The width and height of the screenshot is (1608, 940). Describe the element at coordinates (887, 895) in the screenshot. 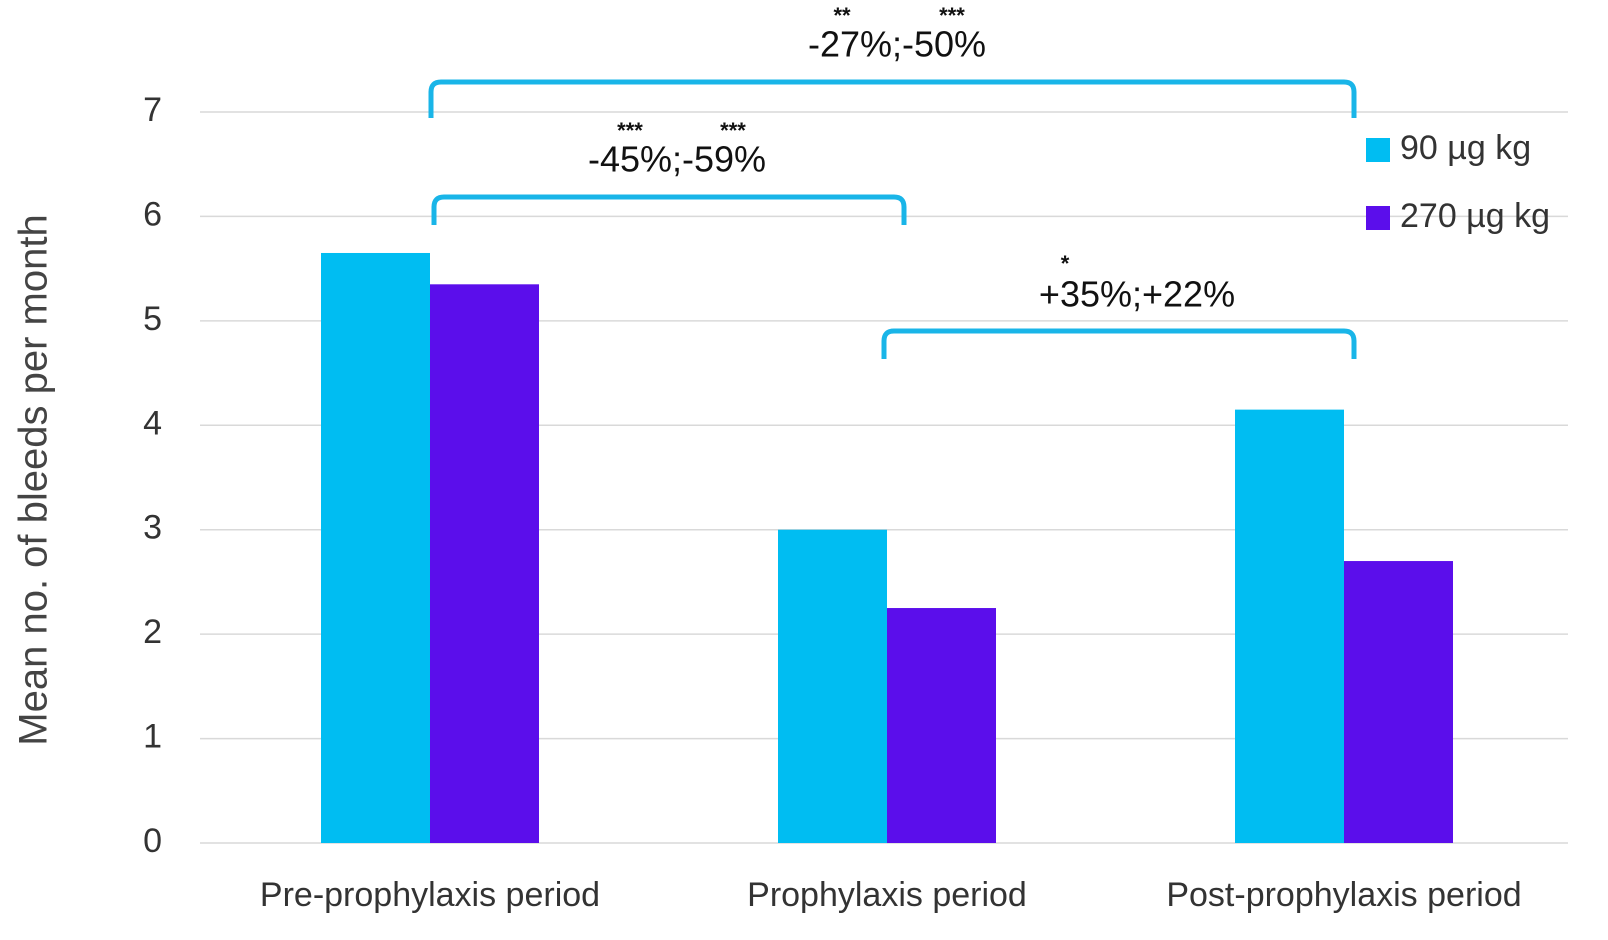

I see `x-tick-label: Prophylaxis period` at that location.